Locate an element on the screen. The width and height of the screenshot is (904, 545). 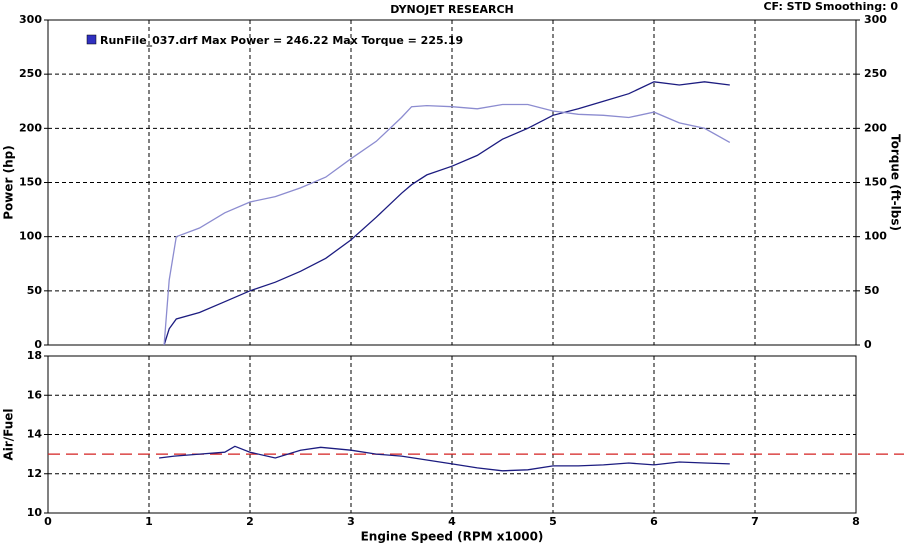
y-tick-label: 0 is located at coordinates (38, 344).